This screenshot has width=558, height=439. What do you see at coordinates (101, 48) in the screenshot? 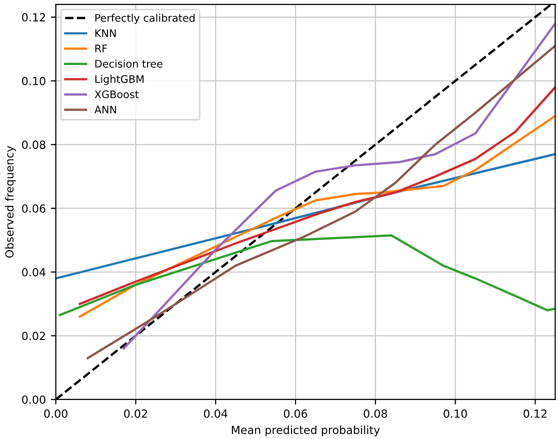
I see `legend-label: RF` at bounding box center [101, 48].